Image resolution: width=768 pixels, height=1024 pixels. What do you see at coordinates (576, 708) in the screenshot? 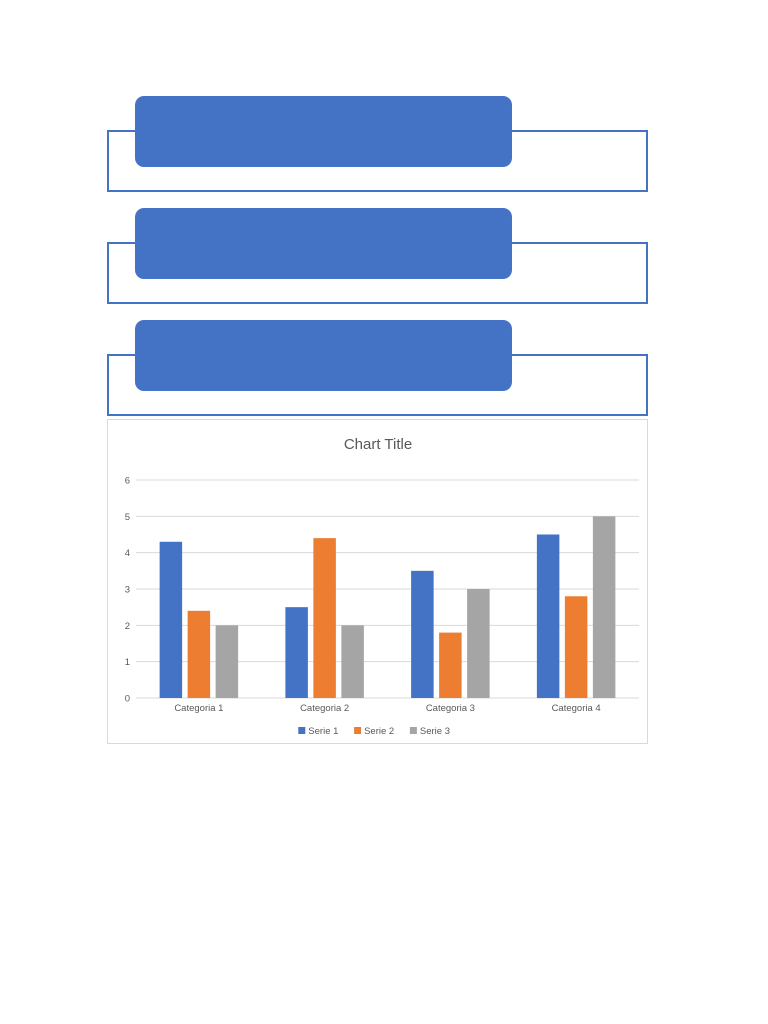
I see `x-tick-label: Categoria 4` at bounding box center [576, 708].